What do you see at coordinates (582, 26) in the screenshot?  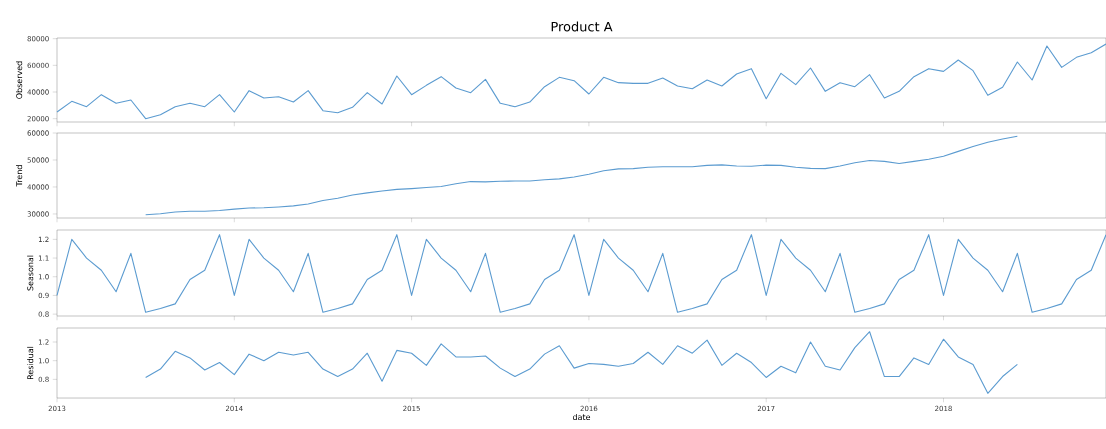 I see `chart-title: Product A` at bounding box center [582, 26].